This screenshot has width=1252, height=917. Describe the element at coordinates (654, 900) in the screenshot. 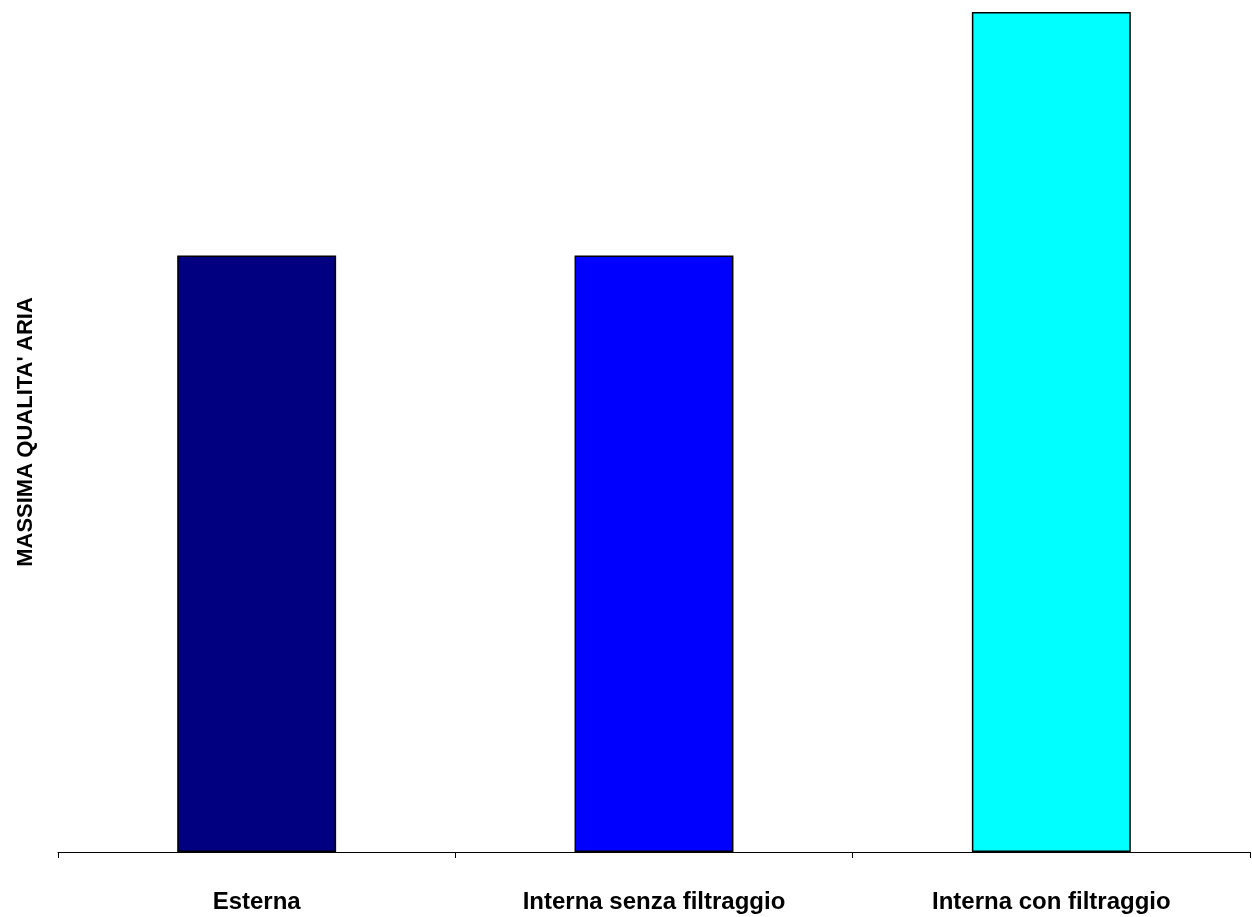

I see `x-tick-label: Interna senza filtraggio` at that location.